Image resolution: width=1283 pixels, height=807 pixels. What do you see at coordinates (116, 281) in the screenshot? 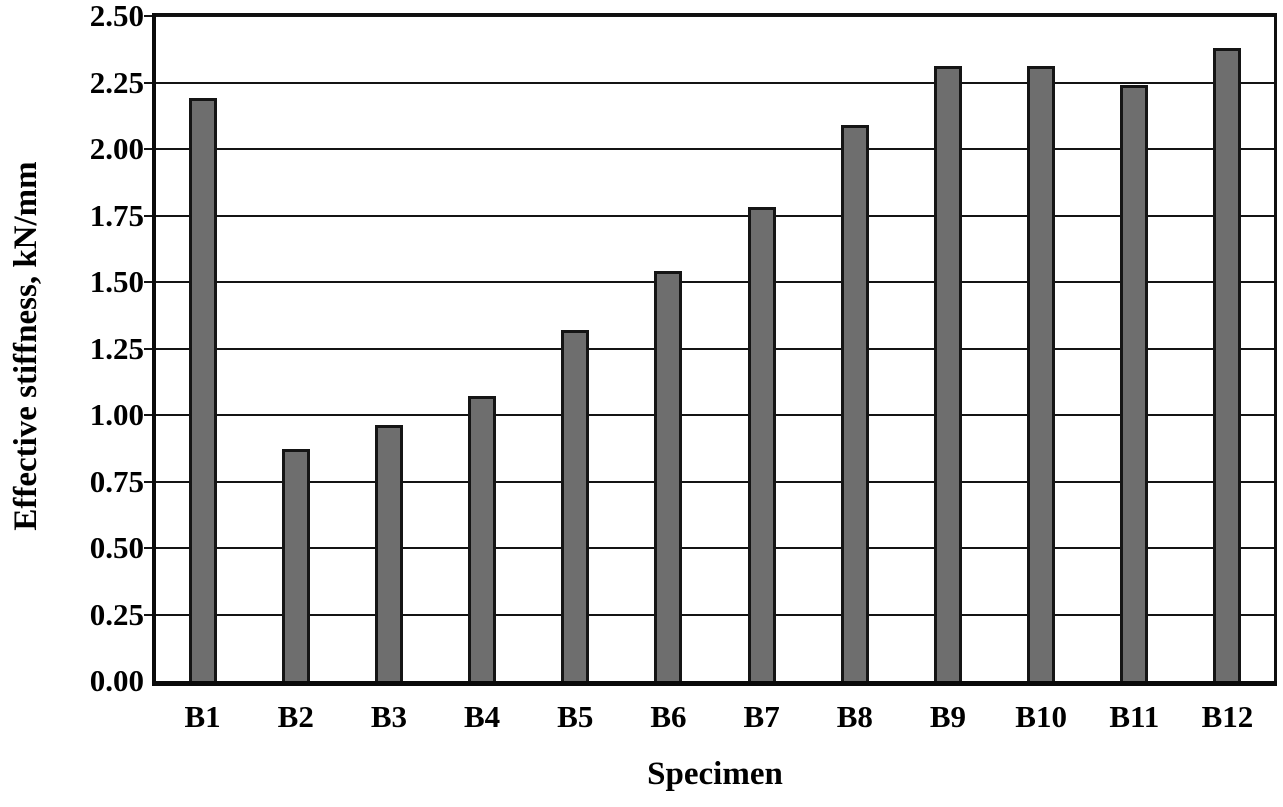
I see `y-tick-label-1.50: 1.50` at bounding box center [116, 281].